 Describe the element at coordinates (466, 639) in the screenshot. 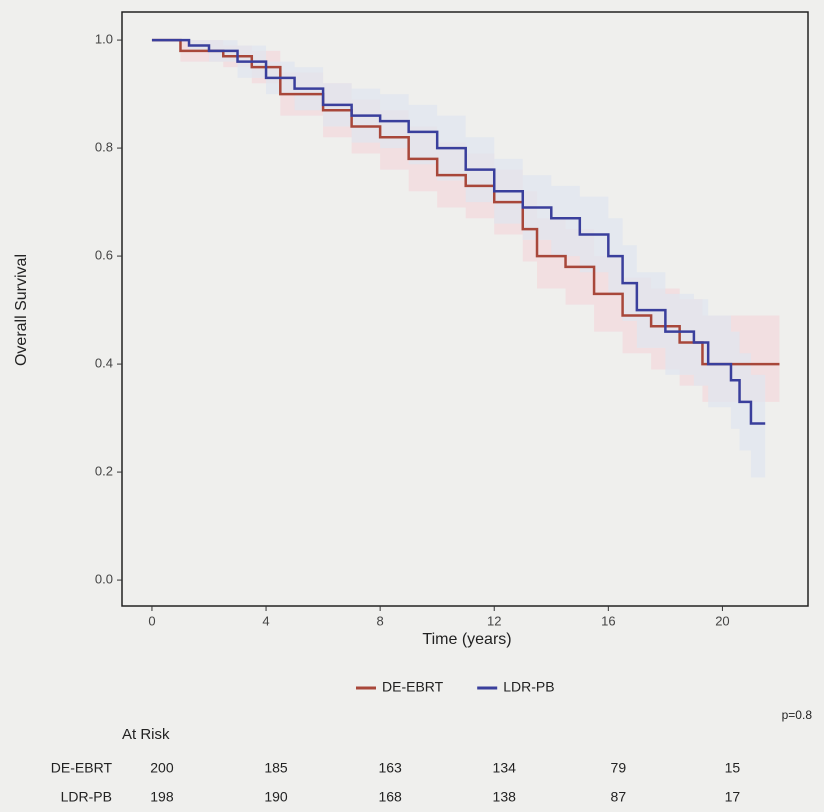

I see `x-axis-label: Time (years)` at that location.